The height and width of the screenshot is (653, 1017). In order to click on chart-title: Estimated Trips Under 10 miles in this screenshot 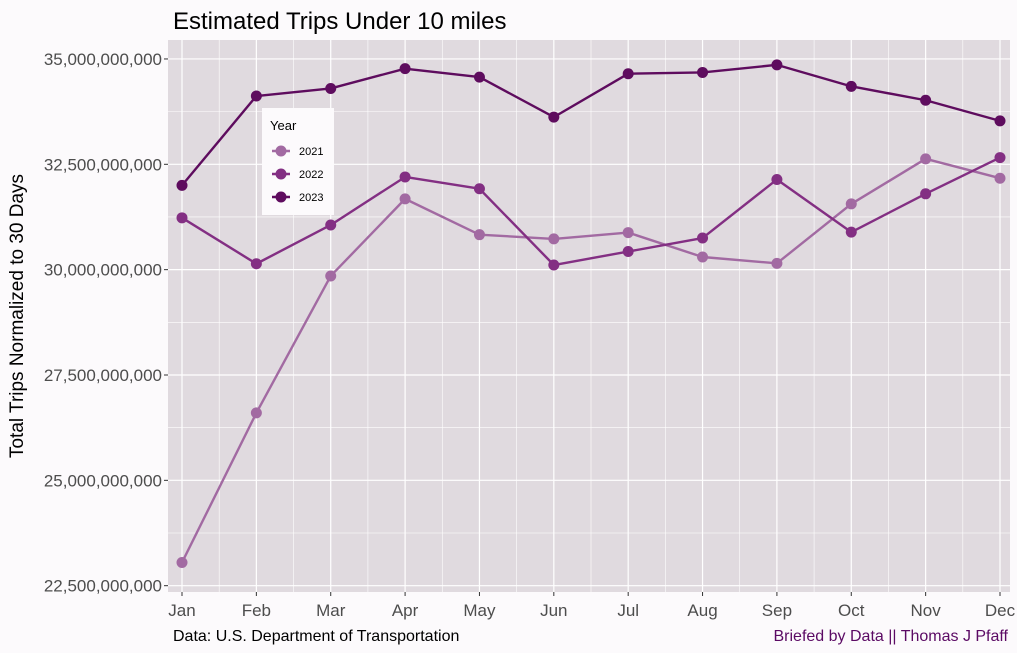, I will do `click(339, 21)`.